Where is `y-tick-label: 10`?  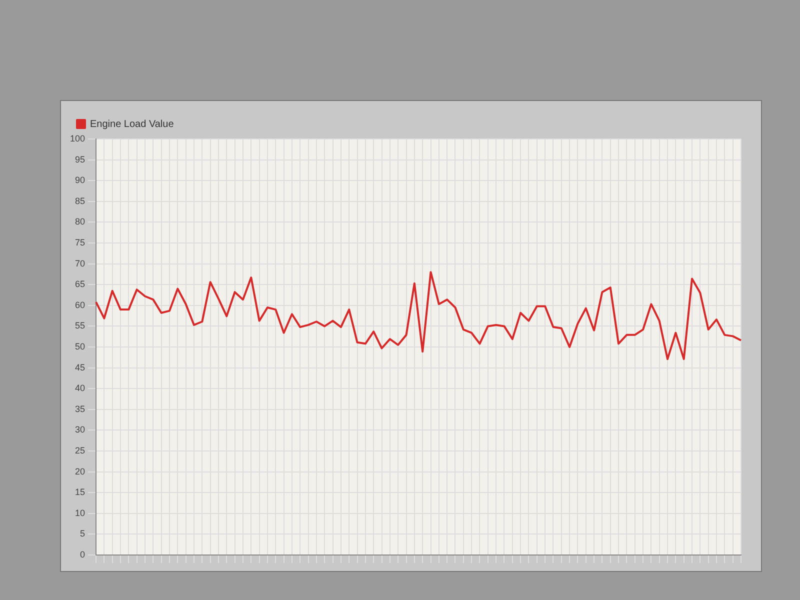 y-tick-label: 10 is located at coordinates (80, 513).